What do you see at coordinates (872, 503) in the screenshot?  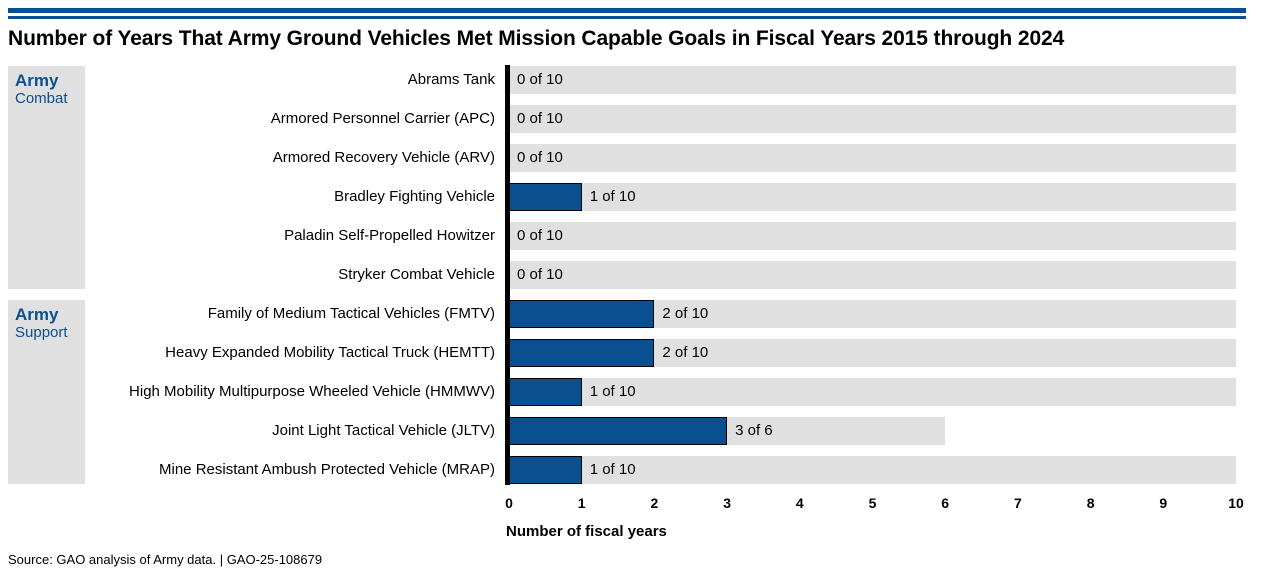 I see `x-tick-label: 5` at bounding box center [872, 503].